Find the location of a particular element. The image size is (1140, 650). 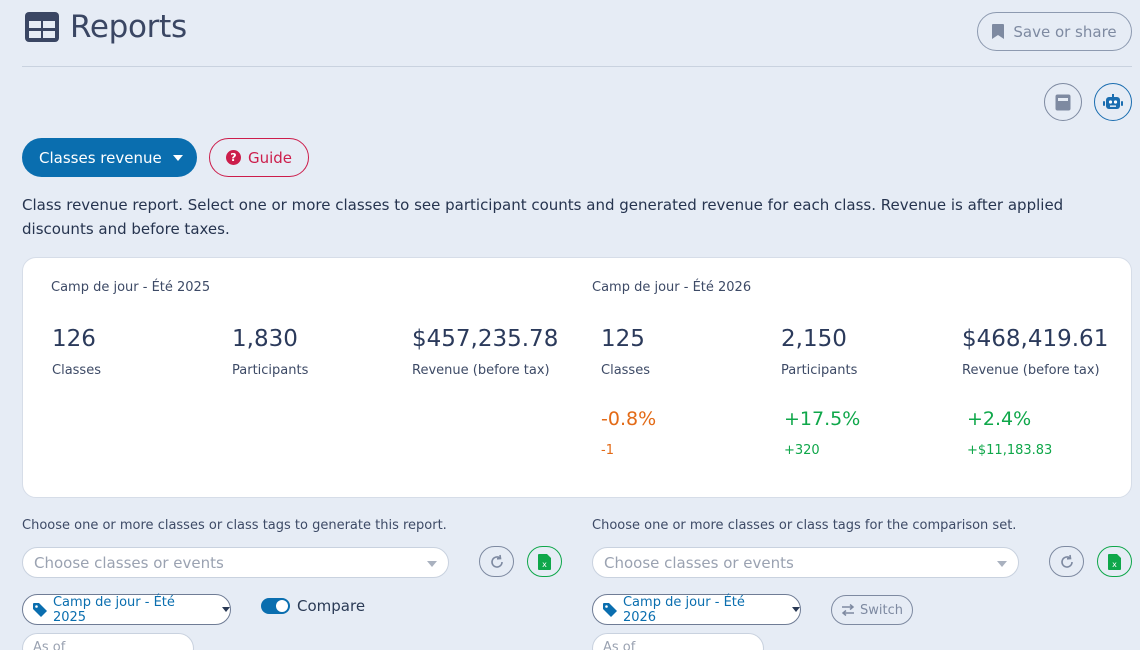

participants-delta-percent: +17.5% is located at coordinates (822, 419).